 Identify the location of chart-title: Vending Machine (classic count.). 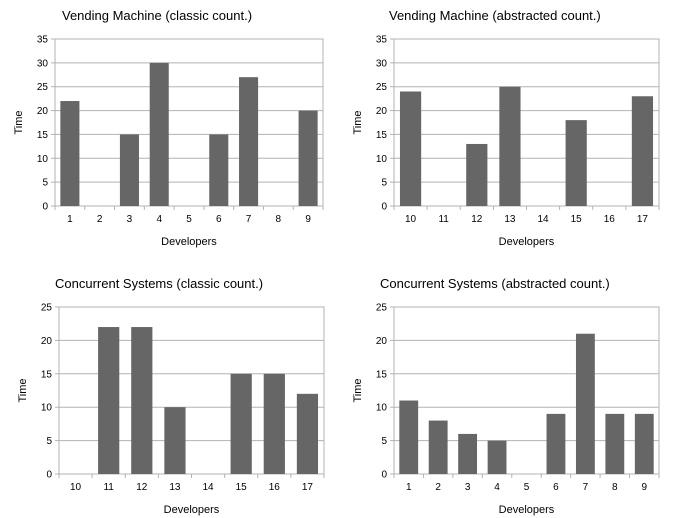
(157, 15).